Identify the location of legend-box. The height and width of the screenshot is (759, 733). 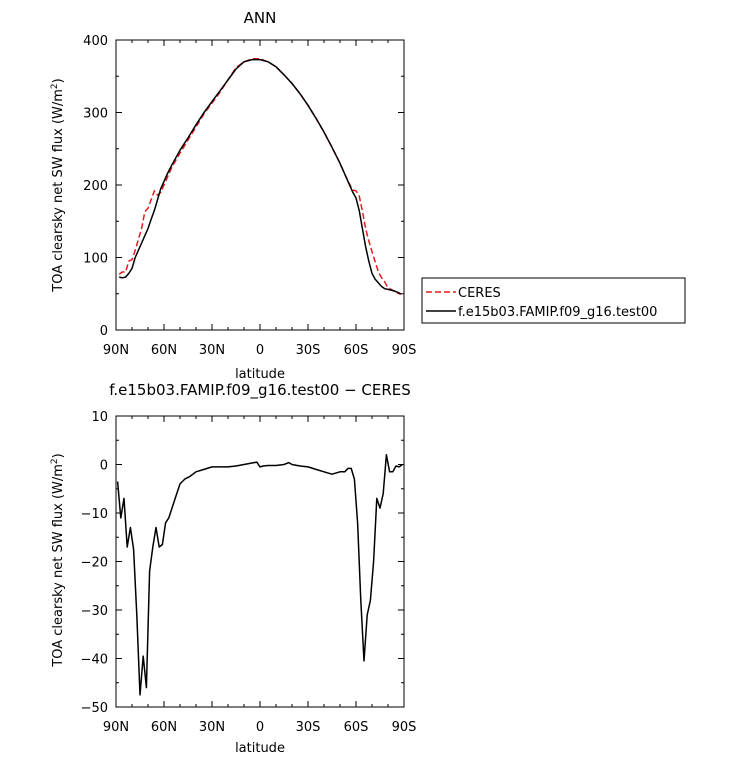
(553, 300).